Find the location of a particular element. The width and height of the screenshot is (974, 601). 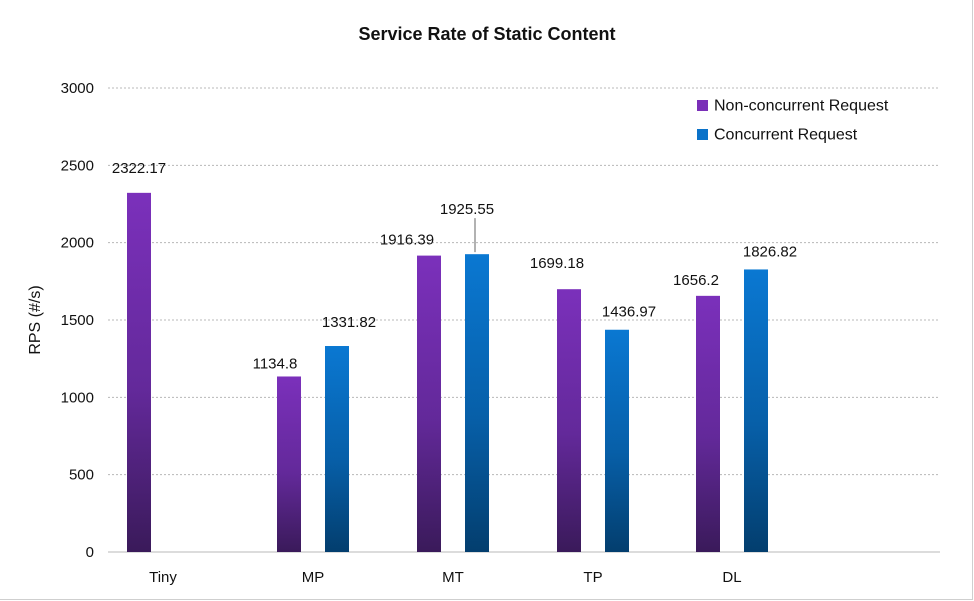

legend: Non-concurrent Request Concurrent Request is located at coordinates (793, 121).